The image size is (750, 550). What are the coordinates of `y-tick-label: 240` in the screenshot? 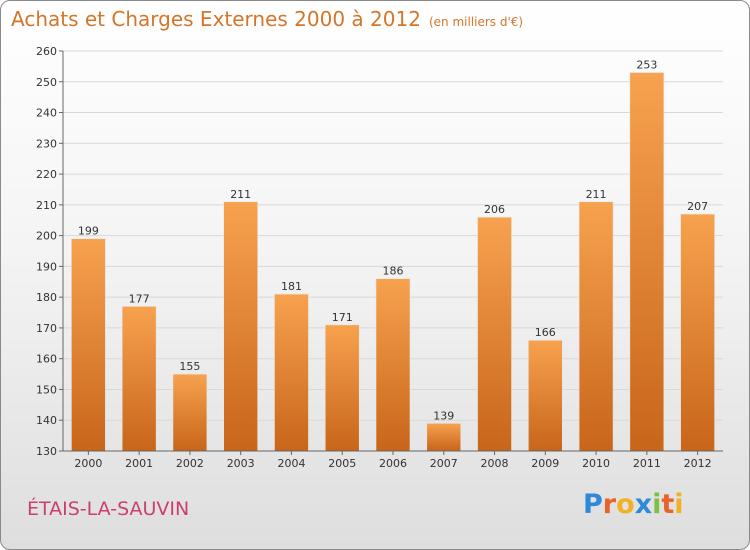 It's located at (46, 113).